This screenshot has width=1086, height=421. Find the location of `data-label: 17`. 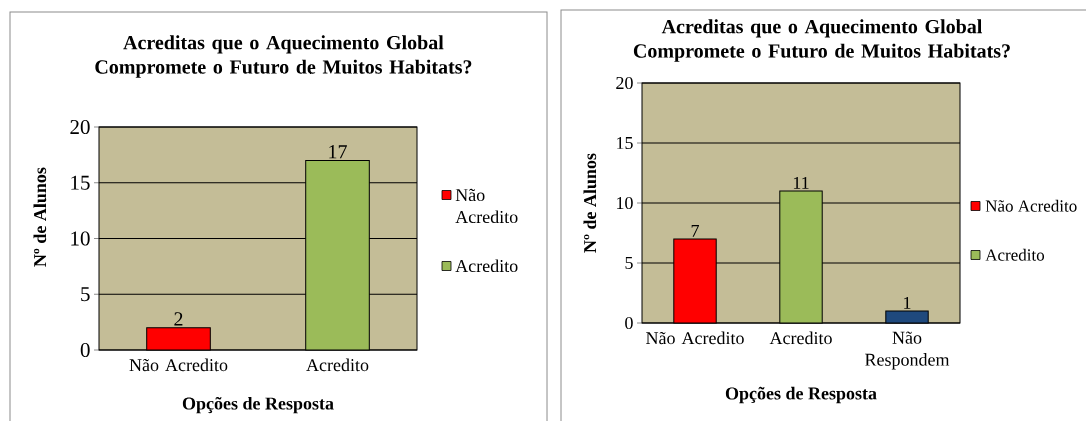

data-label: 17 is located at coordinates (338, 152).